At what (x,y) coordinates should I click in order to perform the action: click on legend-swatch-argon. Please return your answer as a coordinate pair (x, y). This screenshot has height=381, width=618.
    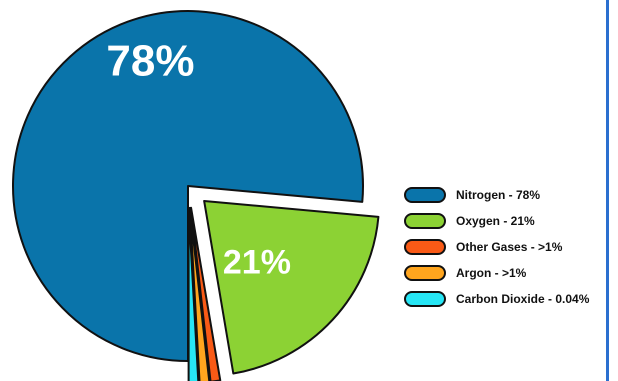
    Looking at the image, I should click on (425, 273).